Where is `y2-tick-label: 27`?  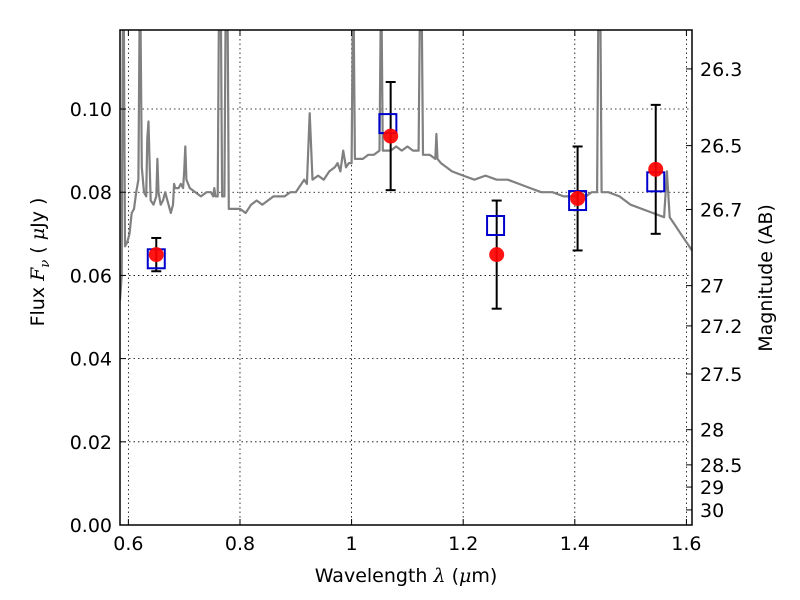 y2-tick-label: 27 is located at coordinates (712, 287).